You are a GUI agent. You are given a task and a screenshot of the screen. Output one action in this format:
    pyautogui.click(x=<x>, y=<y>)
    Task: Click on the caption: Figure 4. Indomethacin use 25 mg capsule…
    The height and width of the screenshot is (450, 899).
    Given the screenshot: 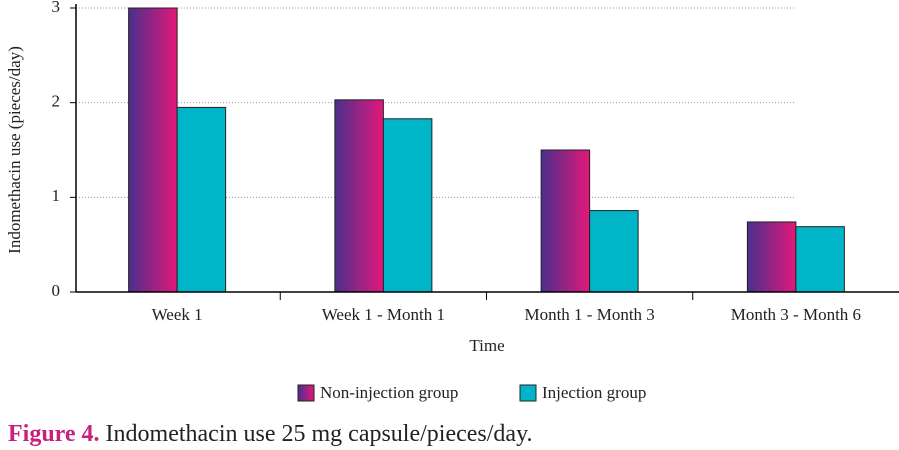 What is the action you would take?
    pyautogui.click(x=270, y=434)
    